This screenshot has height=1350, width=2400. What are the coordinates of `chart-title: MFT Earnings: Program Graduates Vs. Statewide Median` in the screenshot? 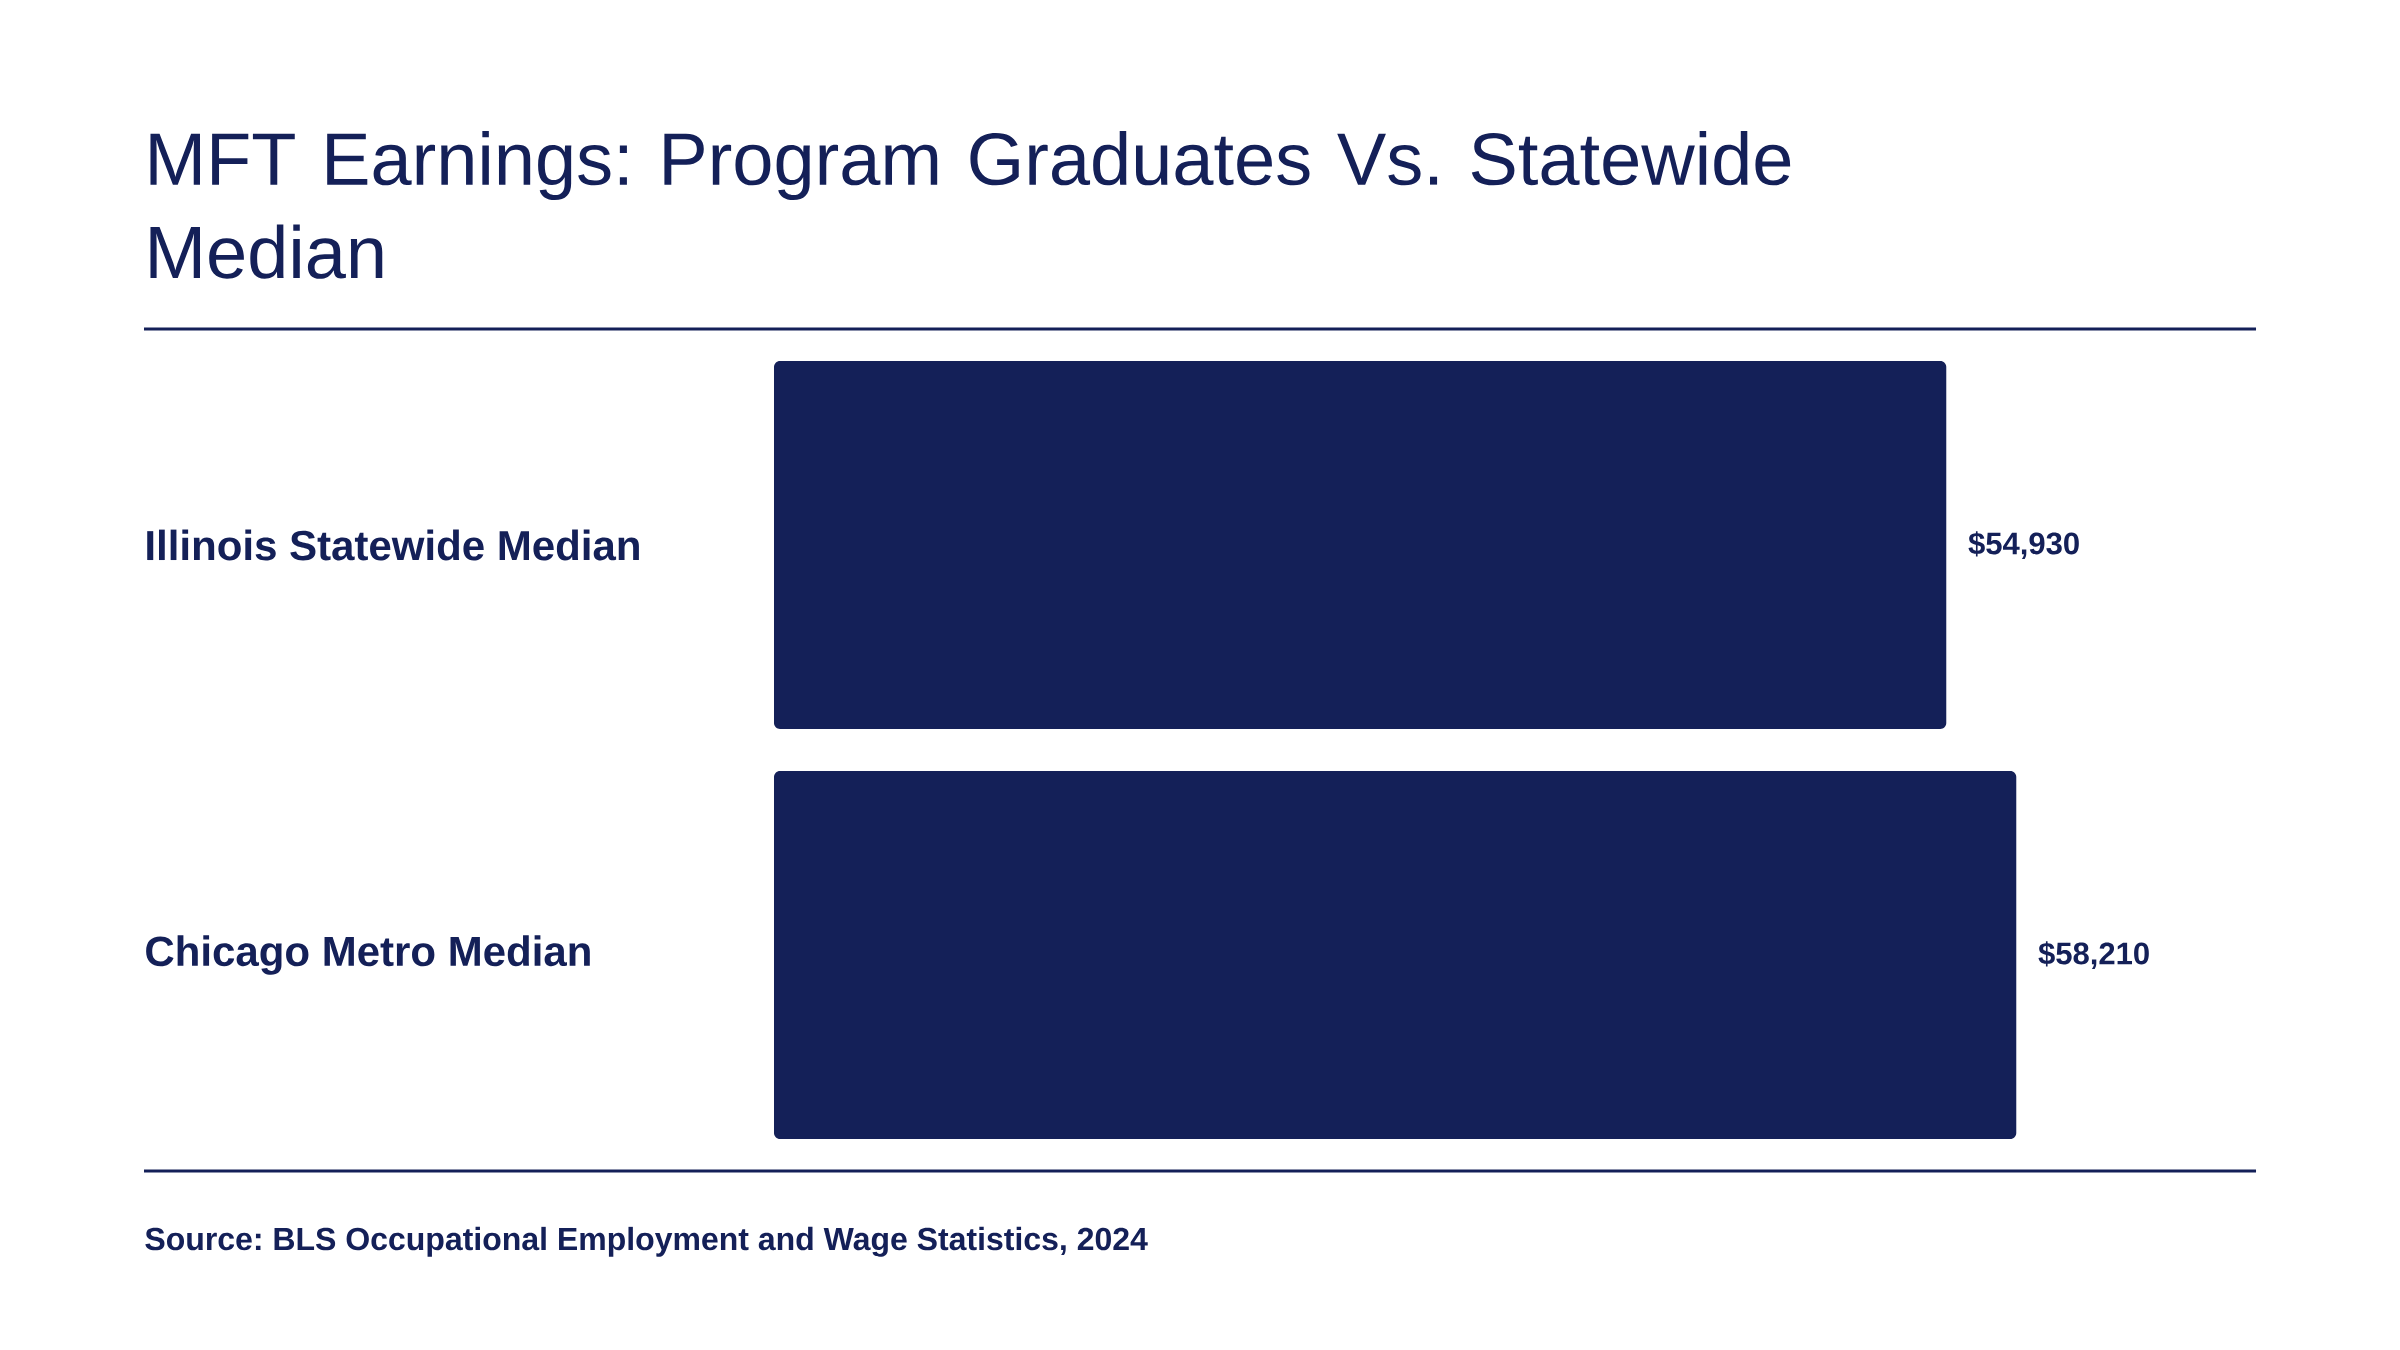 It's located at (970, 205).